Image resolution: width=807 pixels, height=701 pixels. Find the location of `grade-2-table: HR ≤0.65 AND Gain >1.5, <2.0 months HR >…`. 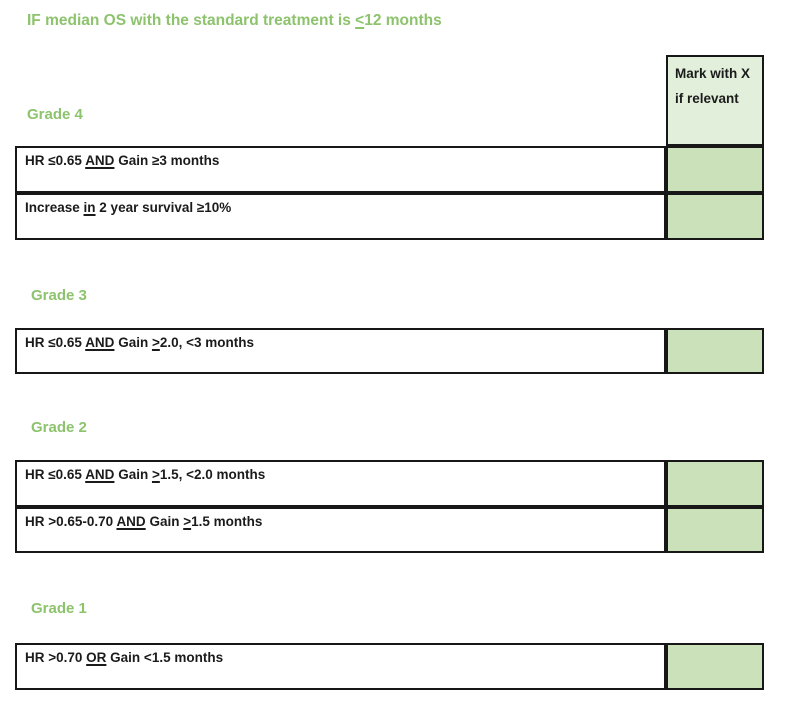

grade-2-table: HR ≤0.65 AND Gain >1.5, <2.0 months HR >… is located at coordinates (389, 506).